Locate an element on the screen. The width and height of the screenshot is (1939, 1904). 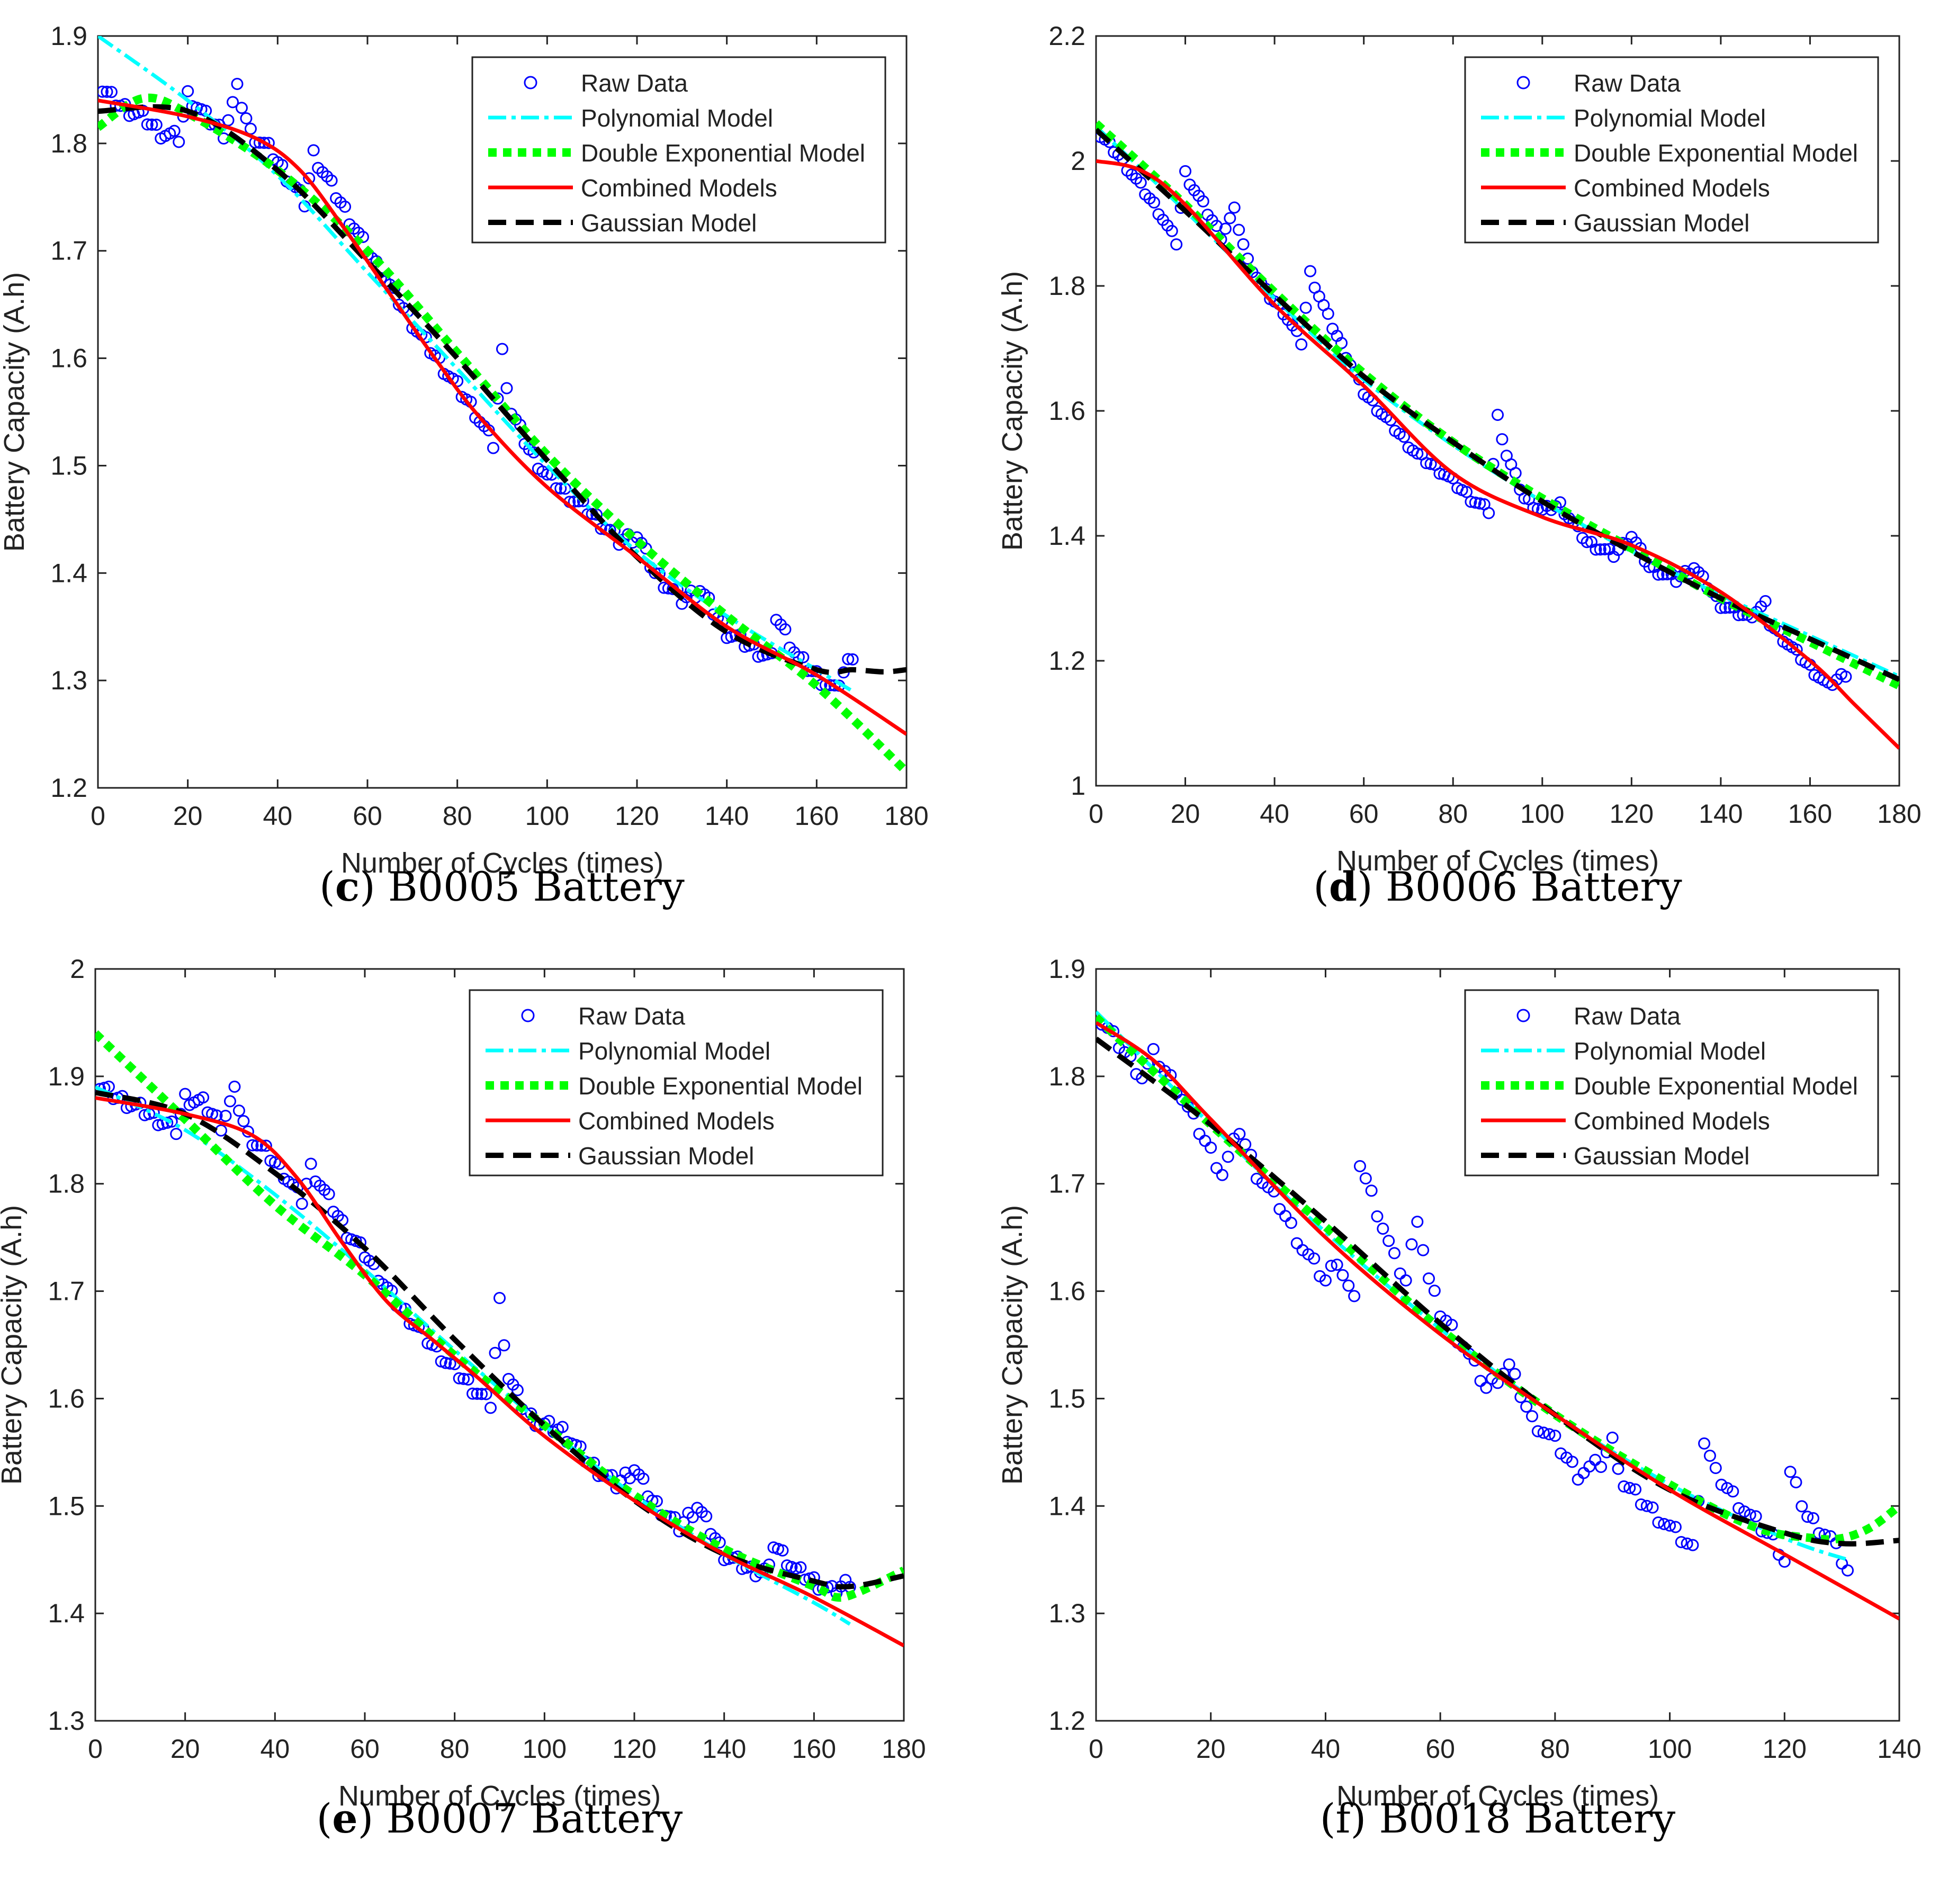
y-tick-label: 1.9 is located at coordinates (66, 1076).